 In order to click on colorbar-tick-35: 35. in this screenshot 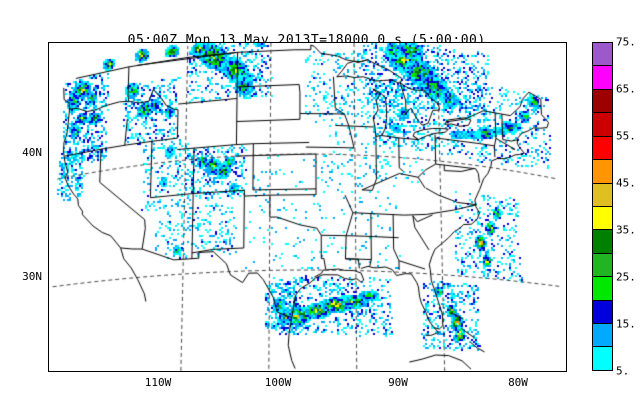, I will do `click(626, 230)`.